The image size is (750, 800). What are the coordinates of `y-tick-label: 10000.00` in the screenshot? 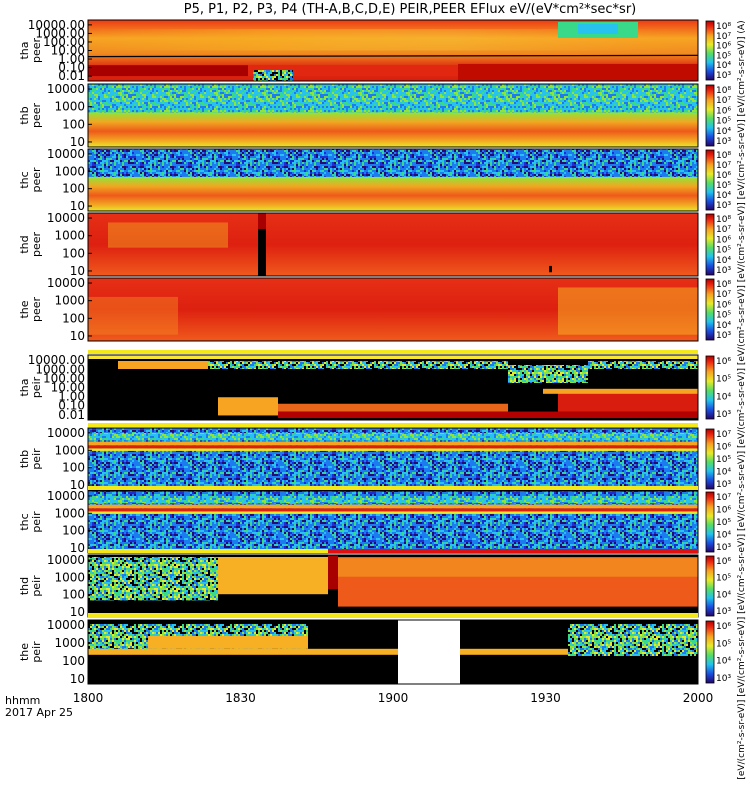 It's located at (56, 360).